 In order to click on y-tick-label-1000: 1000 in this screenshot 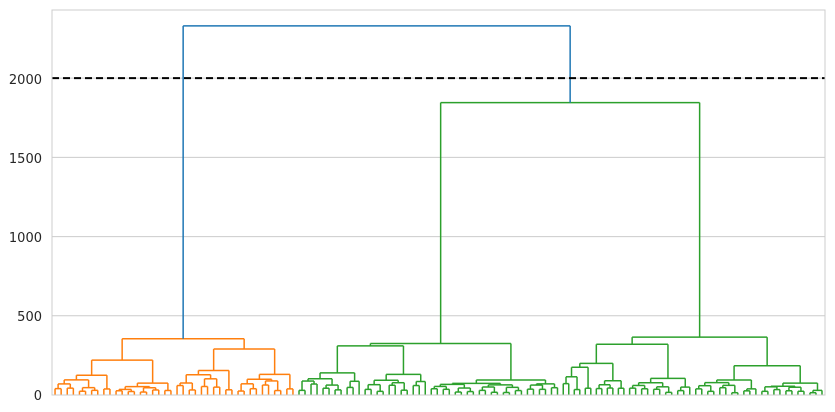, I will do `click(25, 238)`.